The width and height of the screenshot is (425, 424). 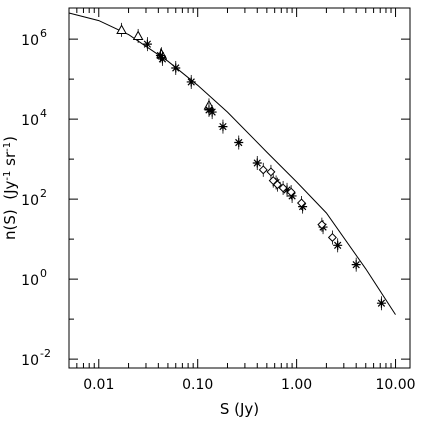 I want to click on y-tick-exponent: 6, so click(x=43, y=33).